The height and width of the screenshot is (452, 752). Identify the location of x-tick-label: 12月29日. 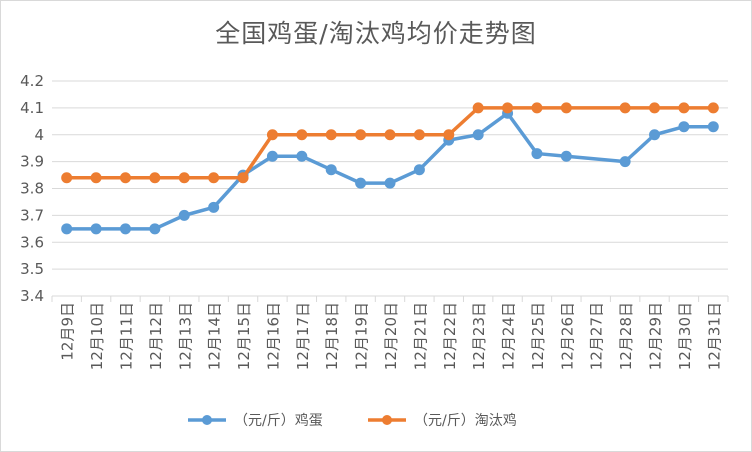
(656, 336).